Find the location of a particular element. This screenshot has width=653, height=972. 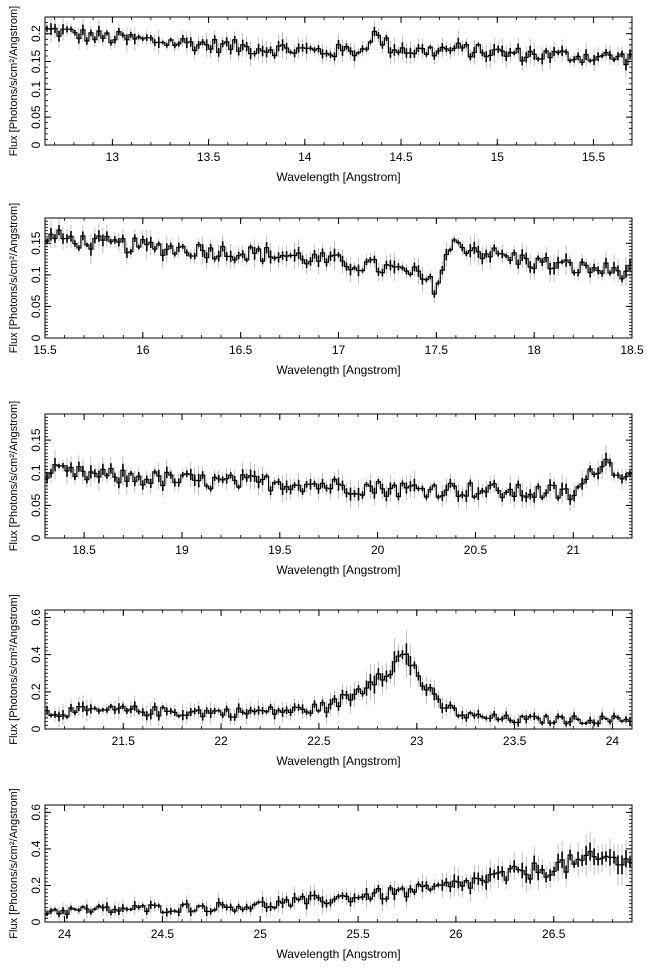

x-tick-label: 22 is located at coordinates (221, 741).